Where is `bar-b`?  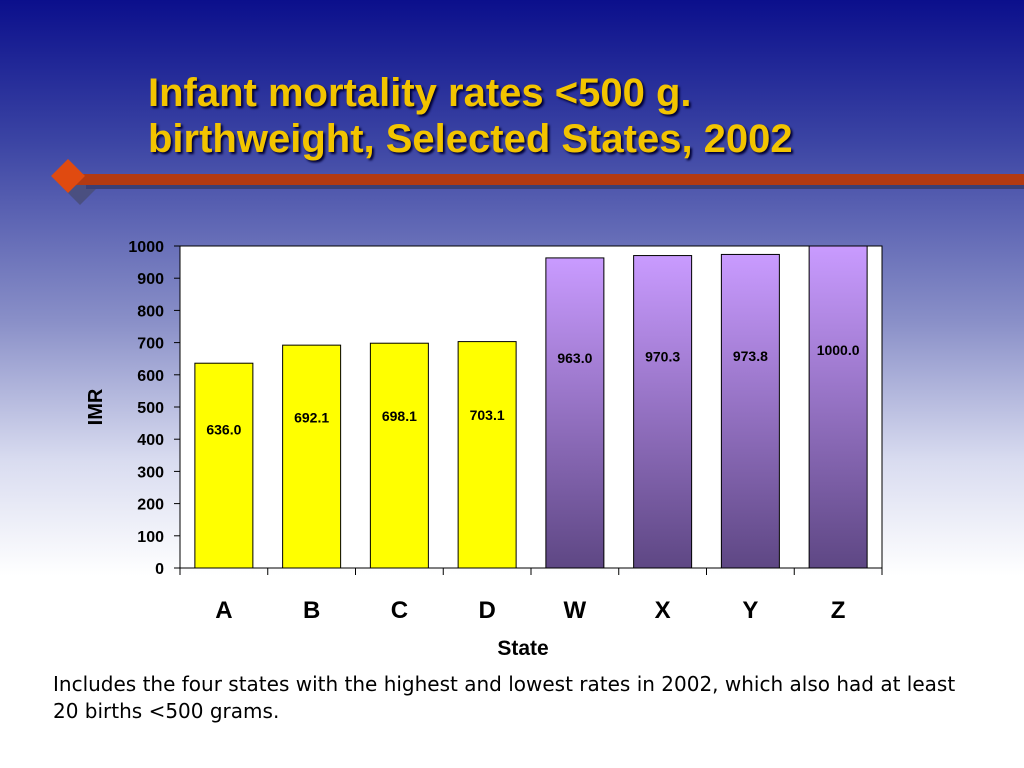 bar-b is located at coordinates (312, 456).